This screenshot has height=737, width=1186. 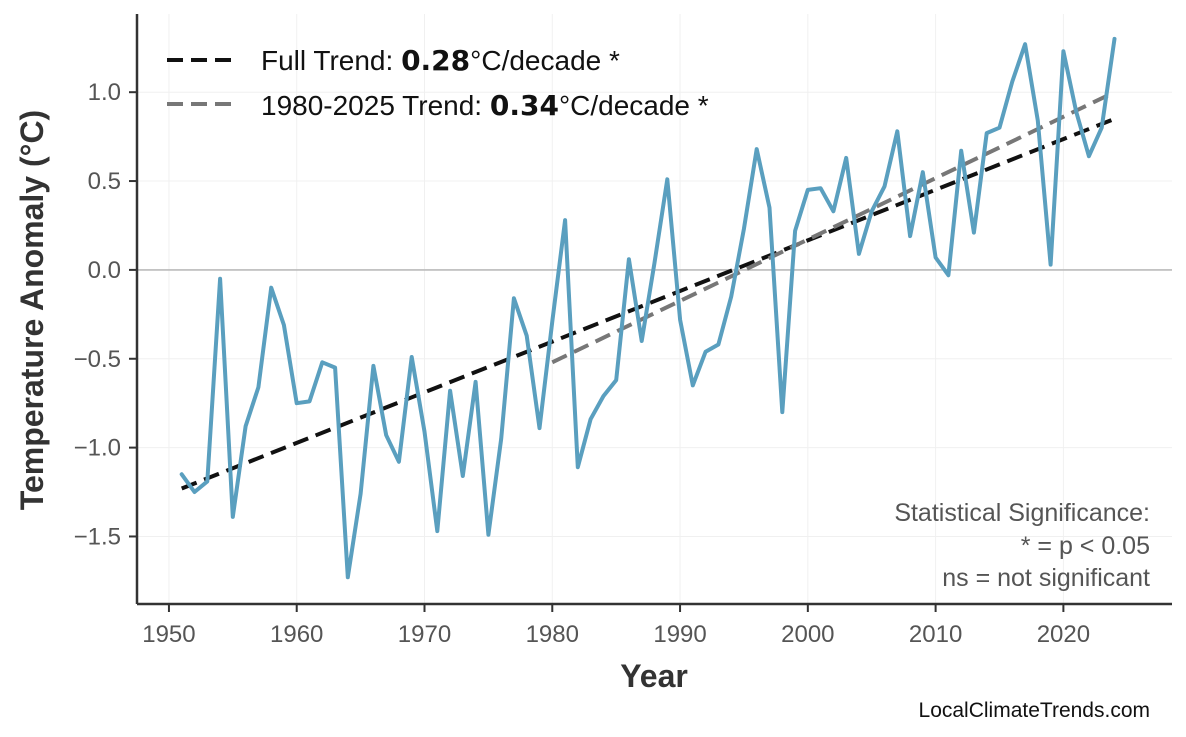 I want to click on legend-label-1980-trend: 1980-2025 Trend: 0.34°C/decade *, so click(x=485, y=105).